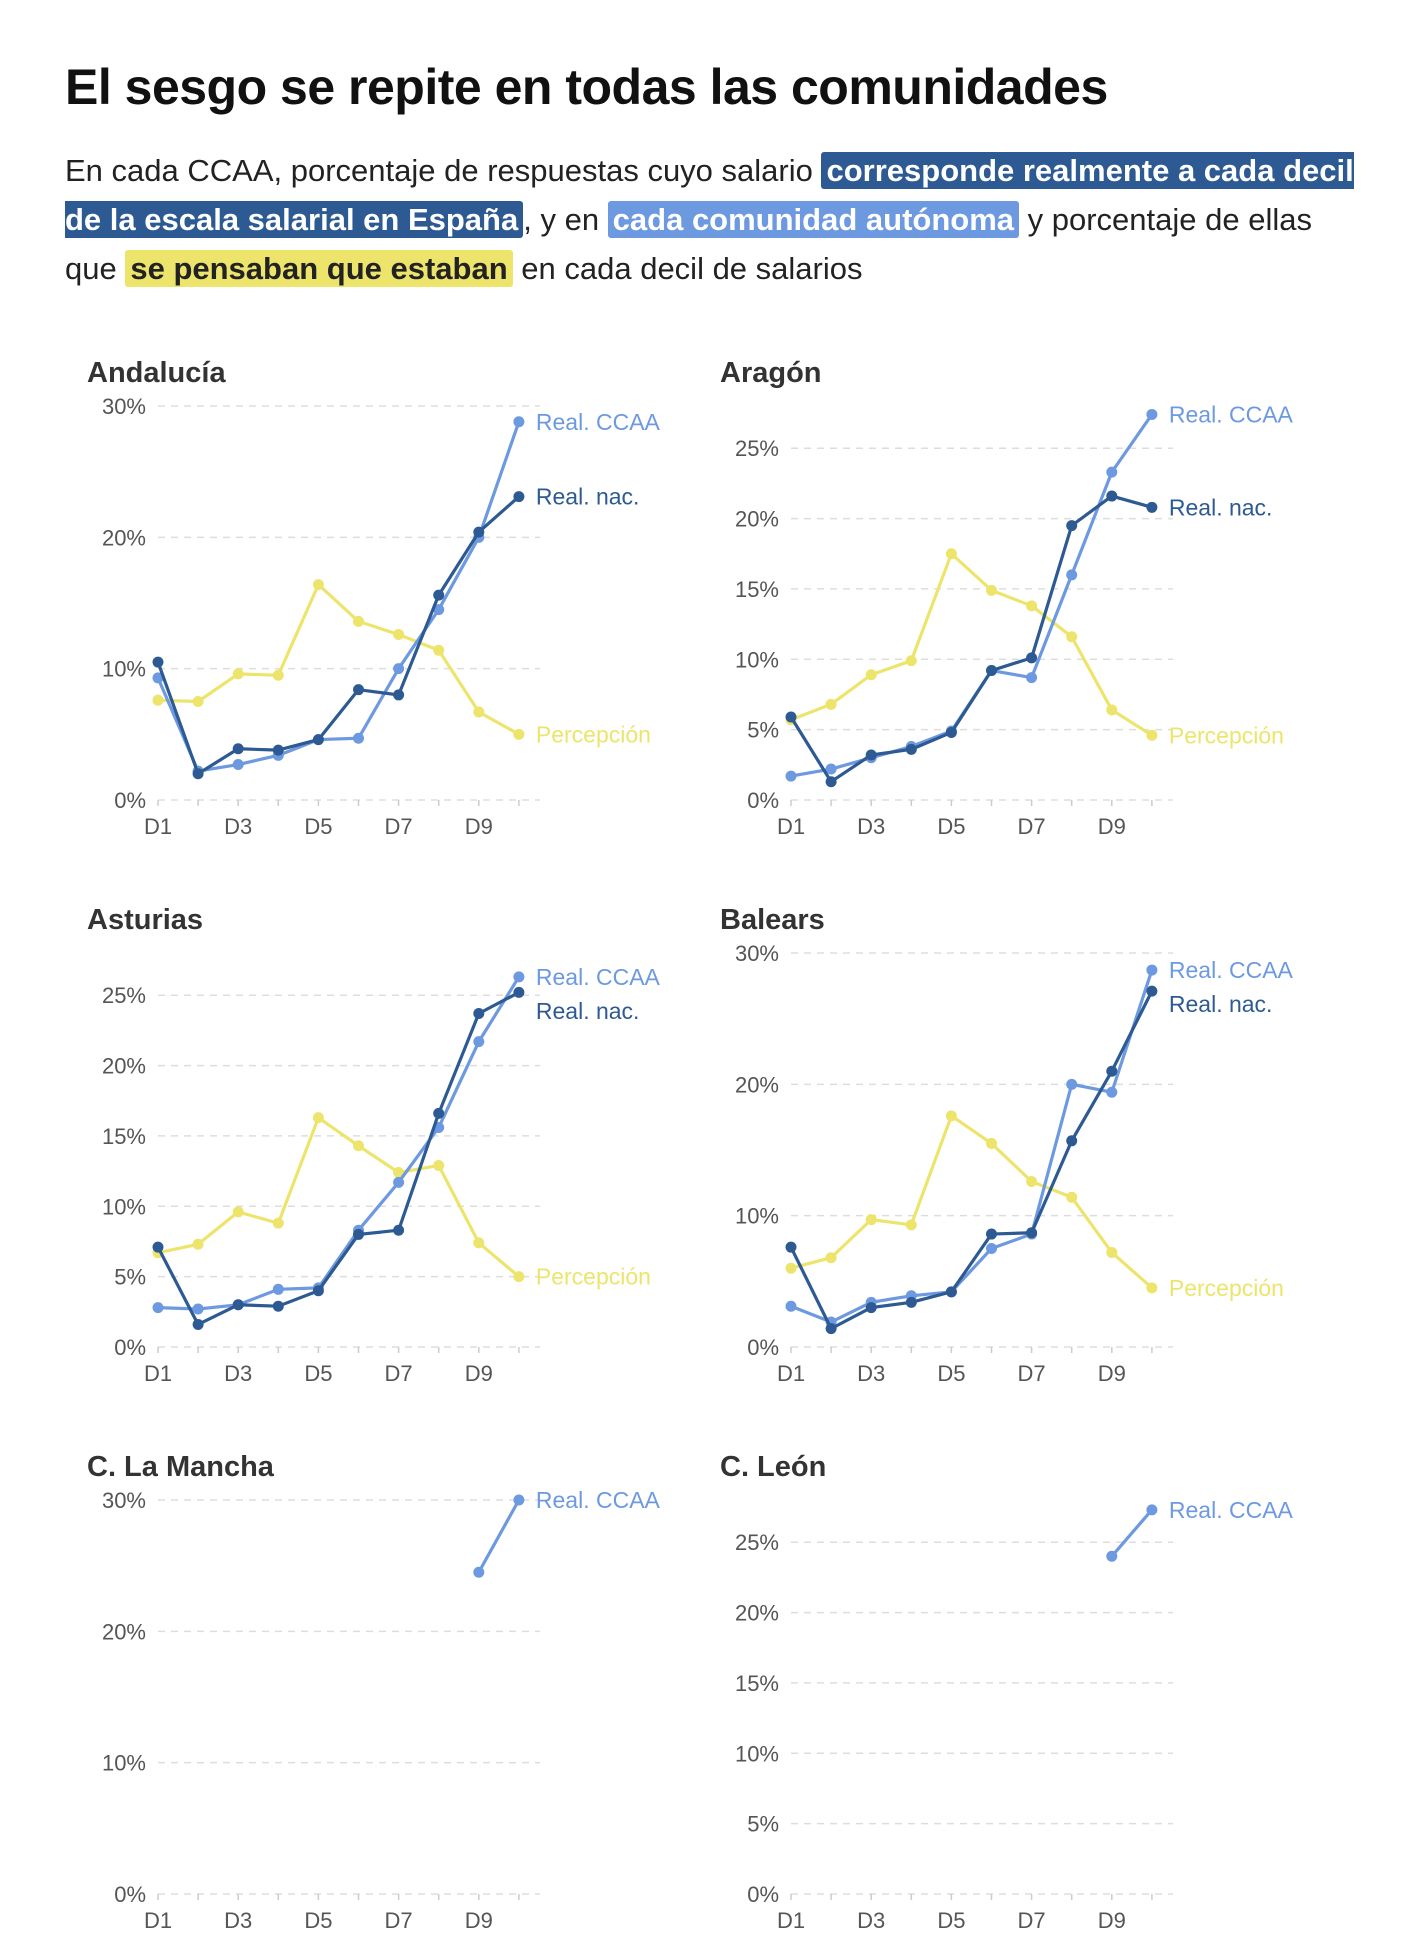 Image resolution: width=1420 pixels, height=1954 pixels. Describe the element at coordinates (124, 406) in the screenshot. I see `y-tick-label: 30%` at that location.